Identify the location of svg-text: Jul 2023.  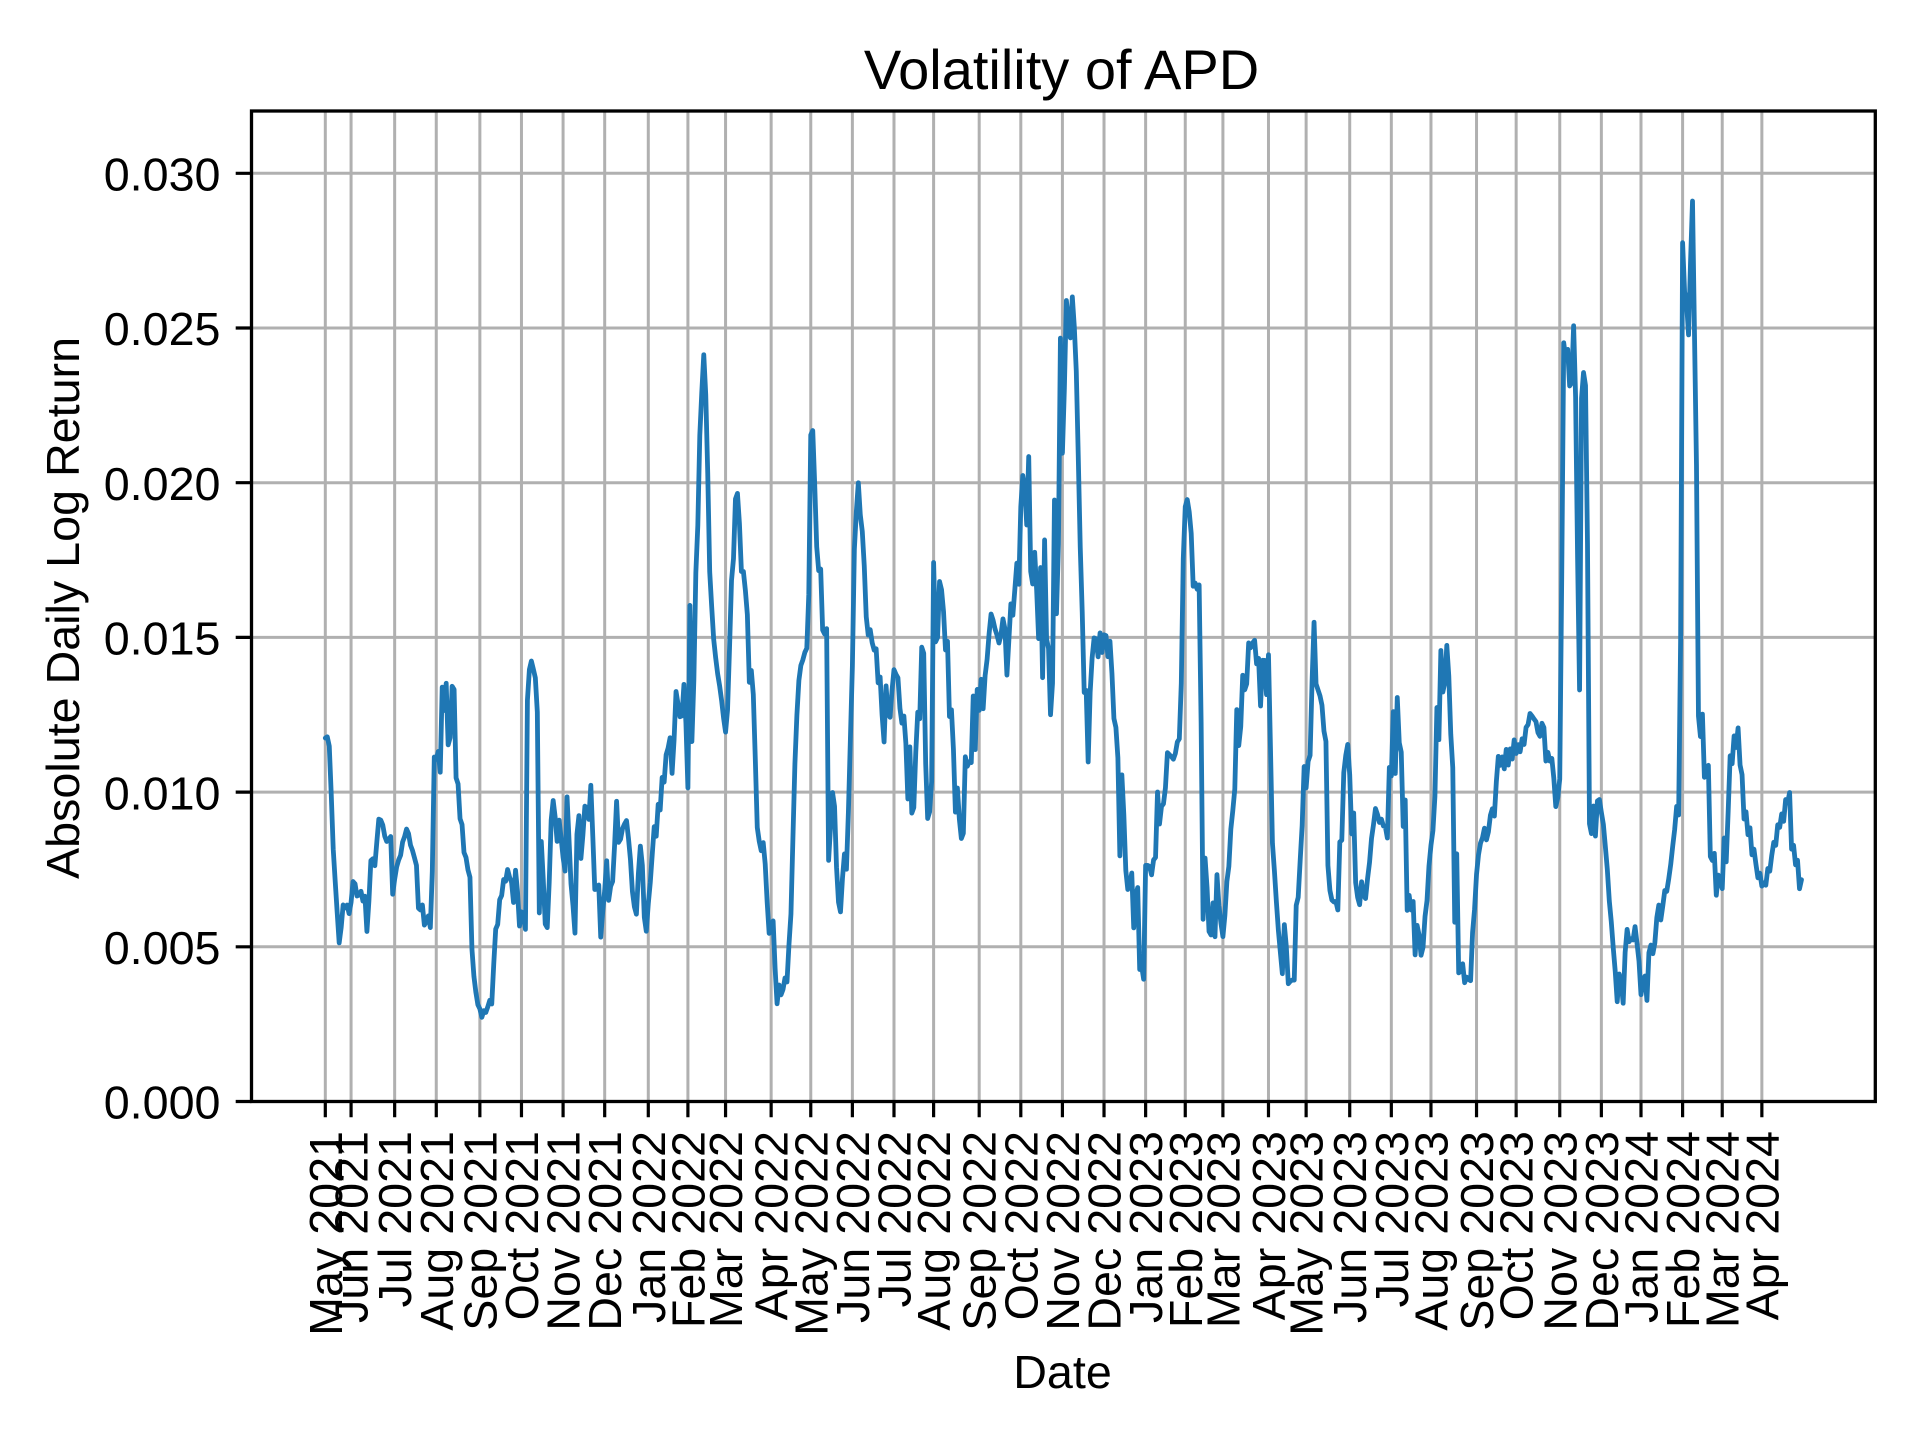
(1392, 1219).